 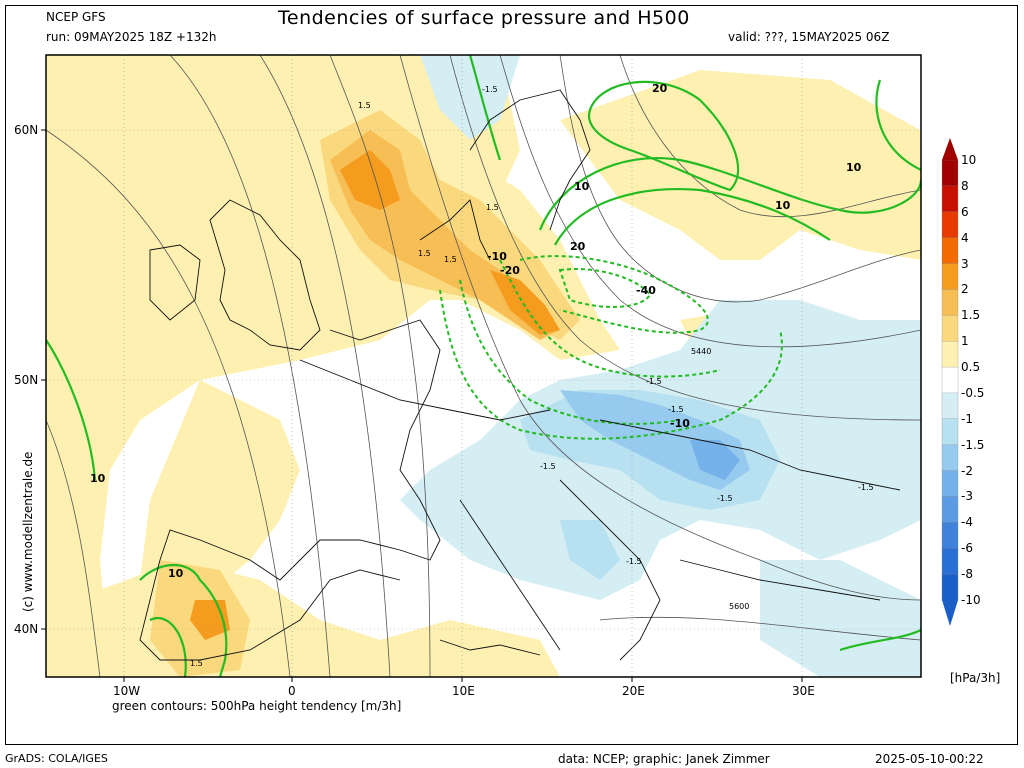 What do you see at coordinates (965, 211) in the screenshot?
I see `colorbar-label: 6` at bounding box center [965, 211].